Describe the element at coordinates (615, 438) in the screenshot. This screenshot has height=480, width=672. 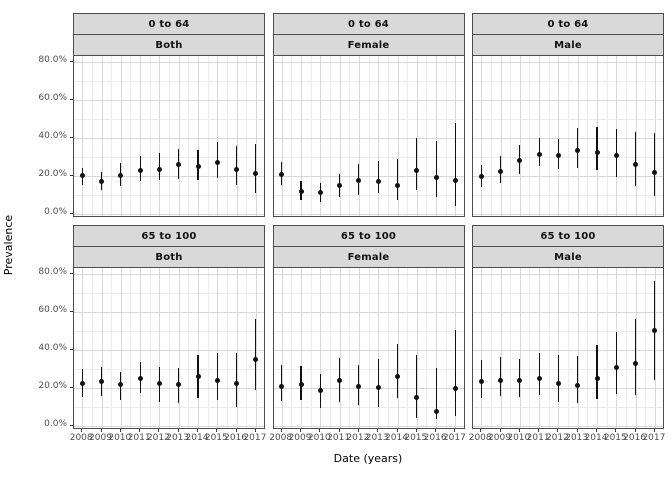
I see `x-axis-tick-label: 2015` at that location.